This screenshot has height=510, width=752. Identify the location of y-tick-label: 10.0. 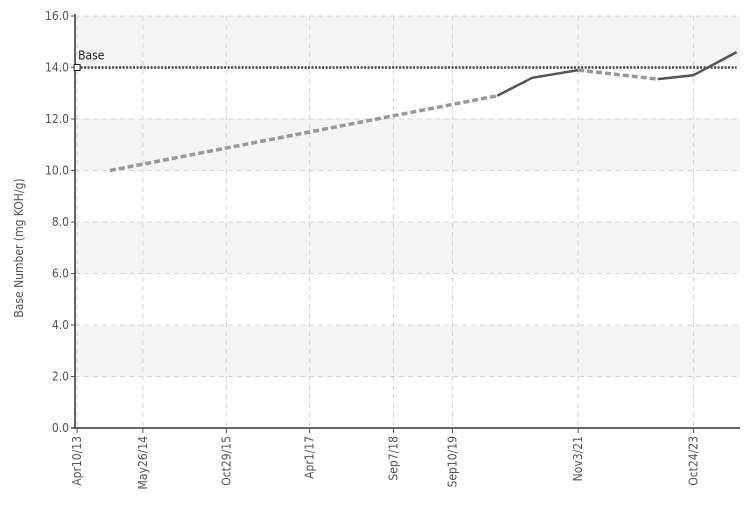
(57, 171).